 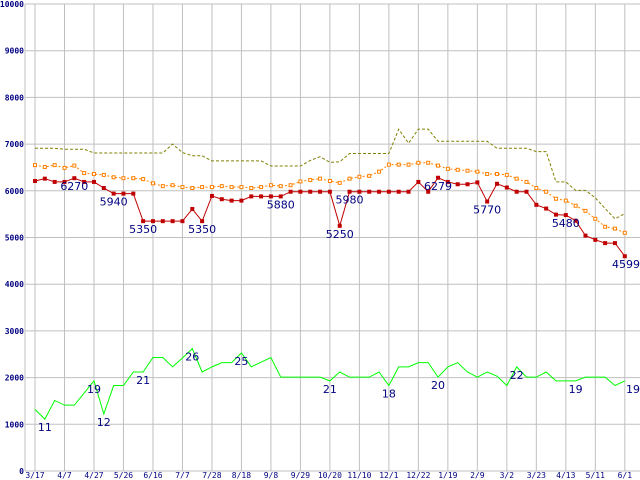 What do you see at coordinates (14, 51) in the screenshot?
I see `y-tick-label: 9000` at bounding box center [14, 51].